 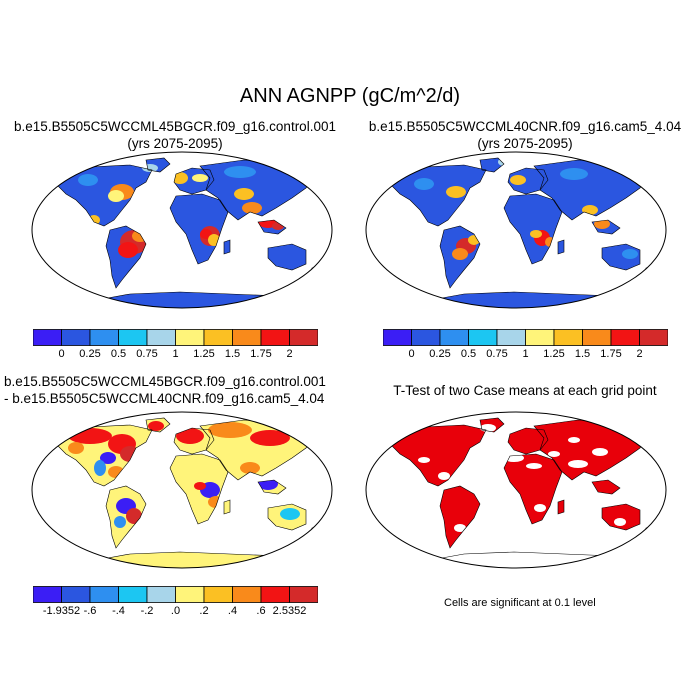 What do you see at coordinates (90, 611) in the screenshot?
I see `colorbar-tick-label: -.6` at bounding box center [90, 611].